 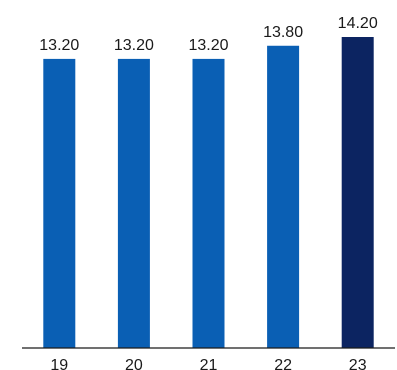 I want to click on value-label-21: 13.20, so click(x=208, y=45).